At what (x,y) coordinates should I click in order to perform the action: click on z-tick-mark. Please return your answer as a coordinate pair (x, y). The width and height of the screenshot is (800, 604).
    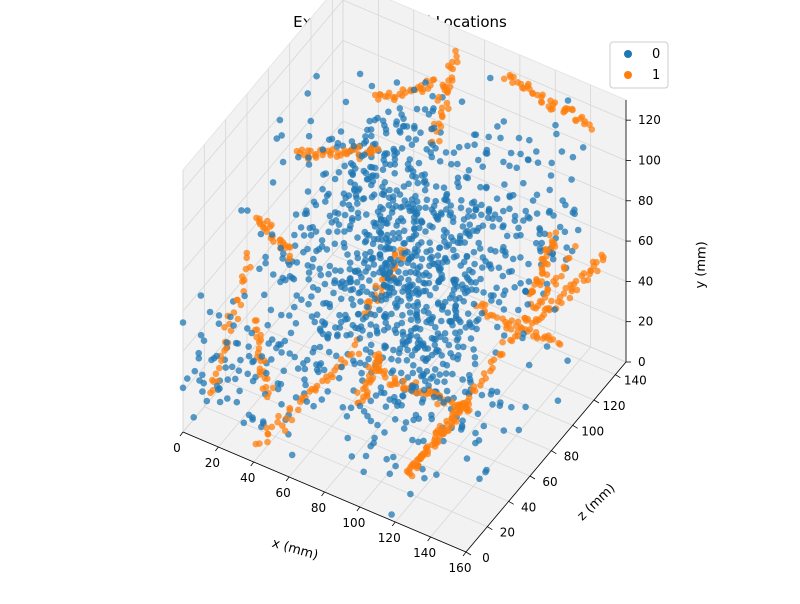
    Looking at the image, I should click on (554, 452).